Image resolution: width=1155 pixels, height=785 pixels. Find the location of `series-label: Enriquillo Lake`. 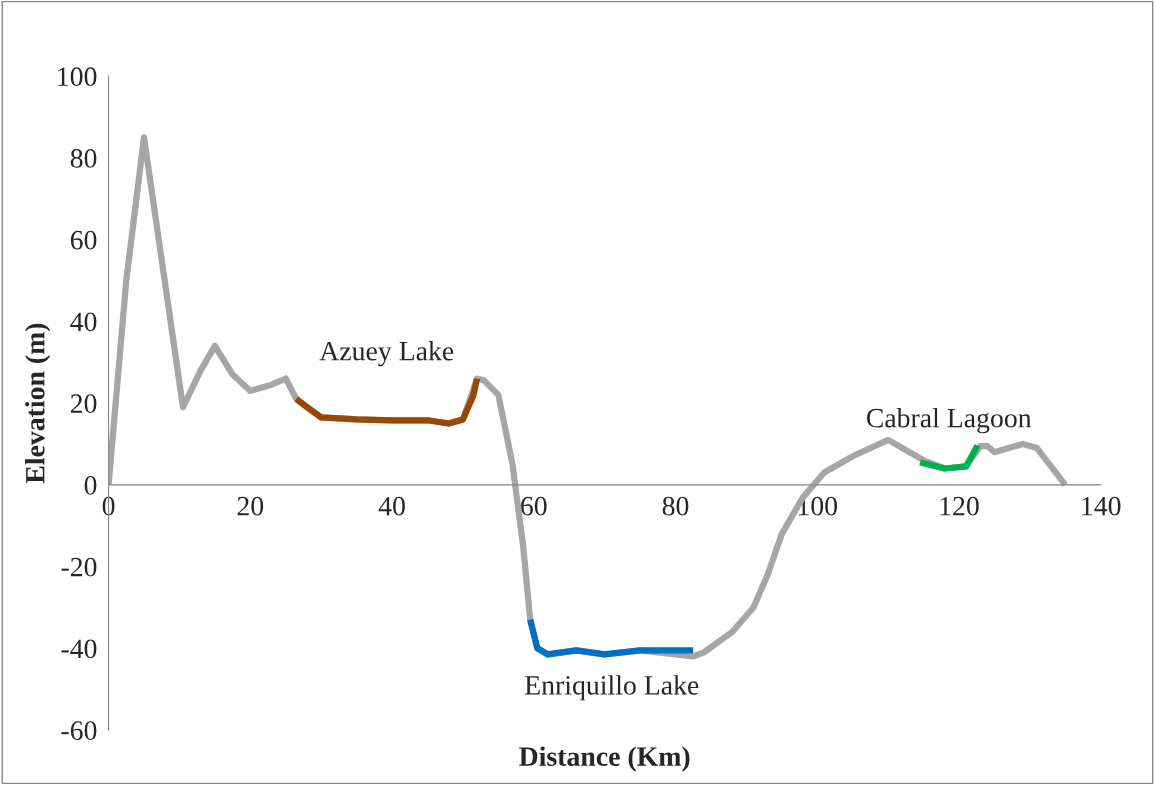

series-label: Enriquillo Lake is located at coordinates (611, 688).